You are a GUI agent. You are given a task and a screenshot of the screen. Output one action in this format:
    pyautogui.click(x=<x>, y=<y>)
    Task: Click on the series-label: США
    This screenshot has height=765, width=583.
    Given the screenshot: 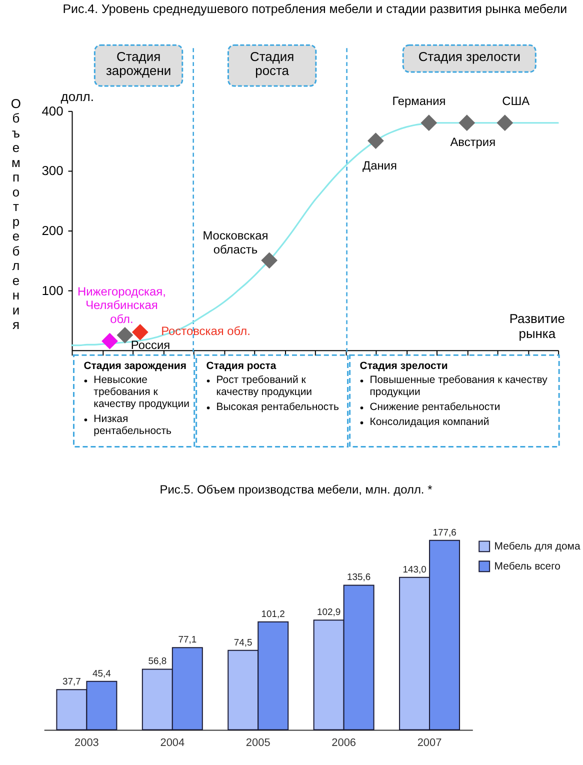 What is the action you would take?
    pyautogui.click(x=516, y=101)
    